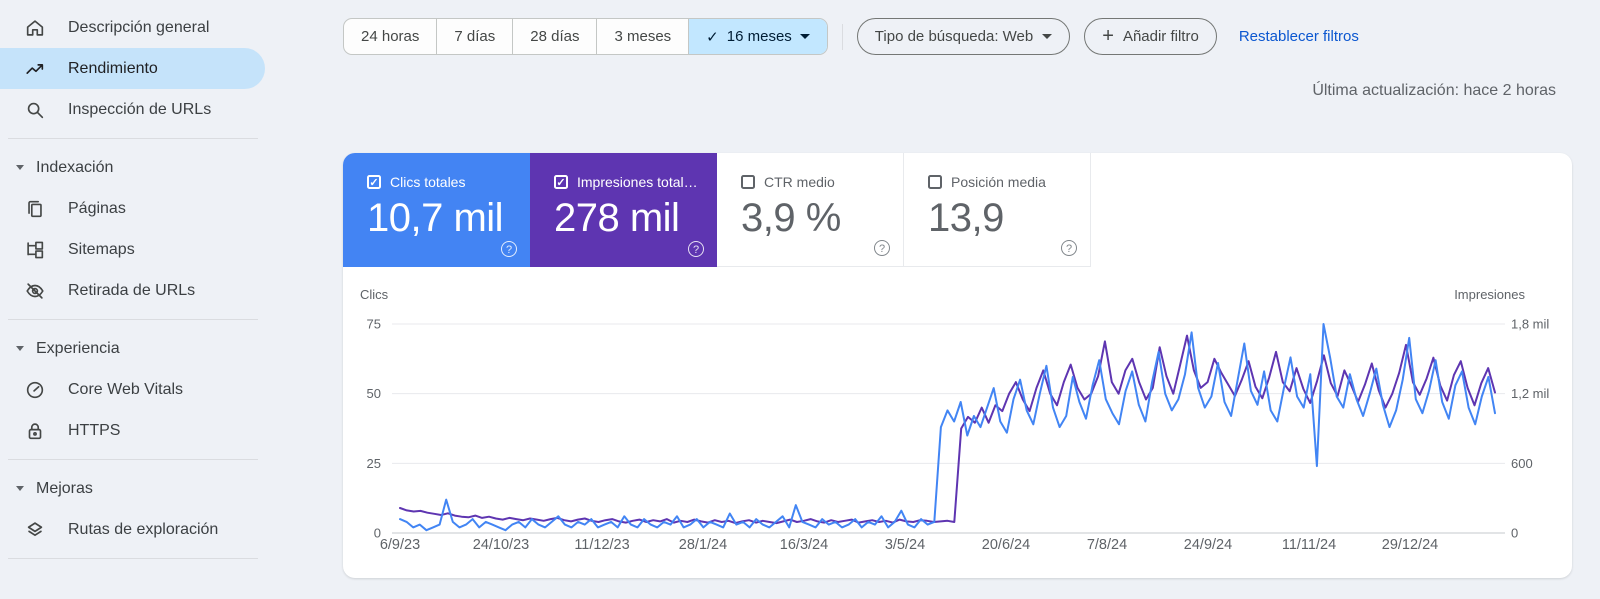  I want to click on range-7d-button: 7 días, so click(475, 36).